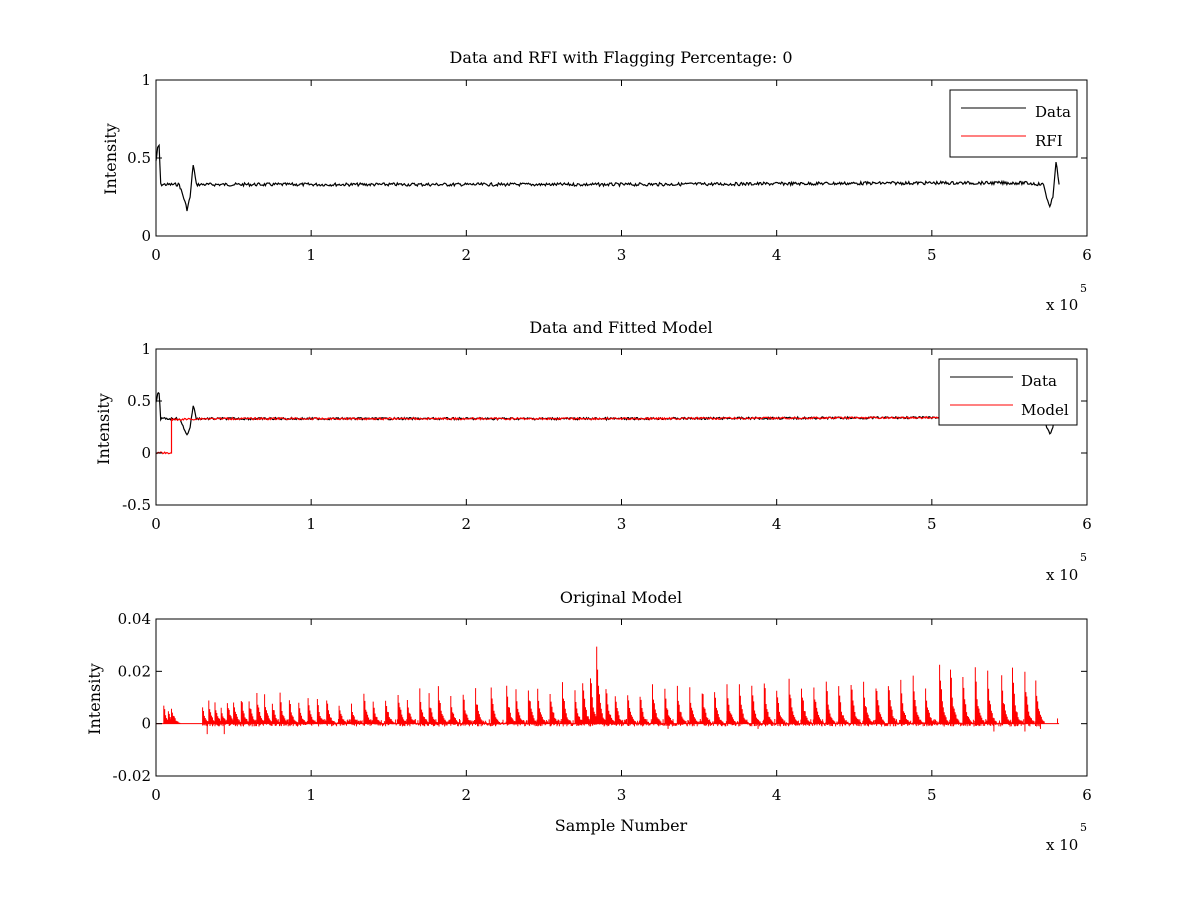  What do you see at coordinates (622, 795) in the screenshot?
I see `panel-3-xtick-label: 3` at bounding box center [622, 795].